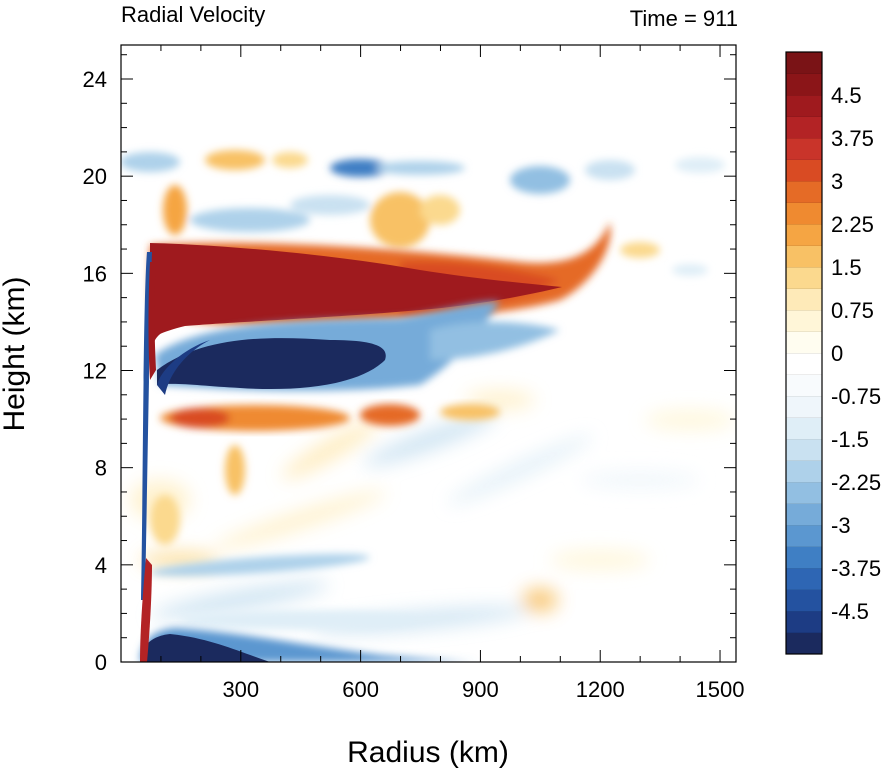 Image resolution: width=895 pixels, height=779 pixels. I want to click on time-label: Time = 911, so click(684, 18).